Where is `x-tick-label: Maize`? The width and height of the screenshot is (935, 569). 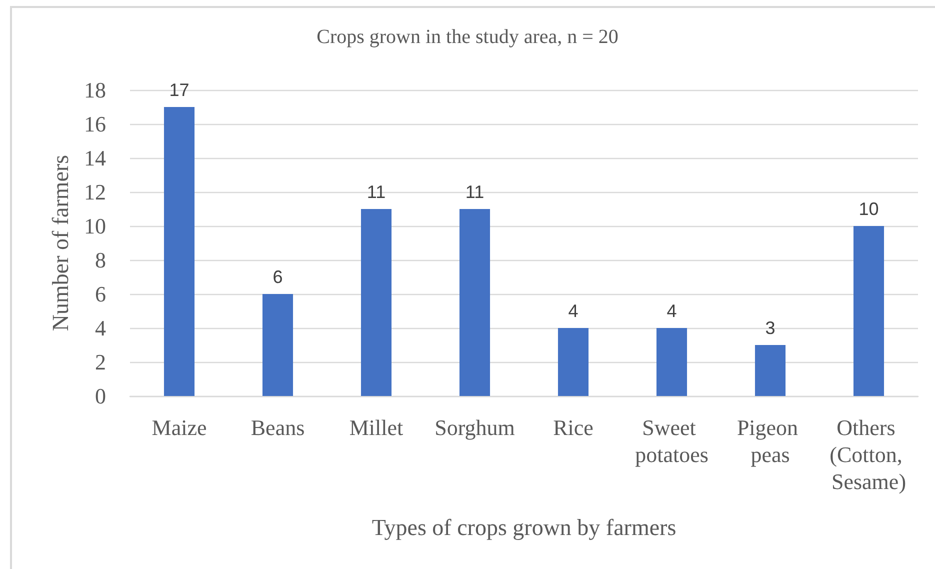
x-tick-label: Maize is located at coordinates (179, 427).